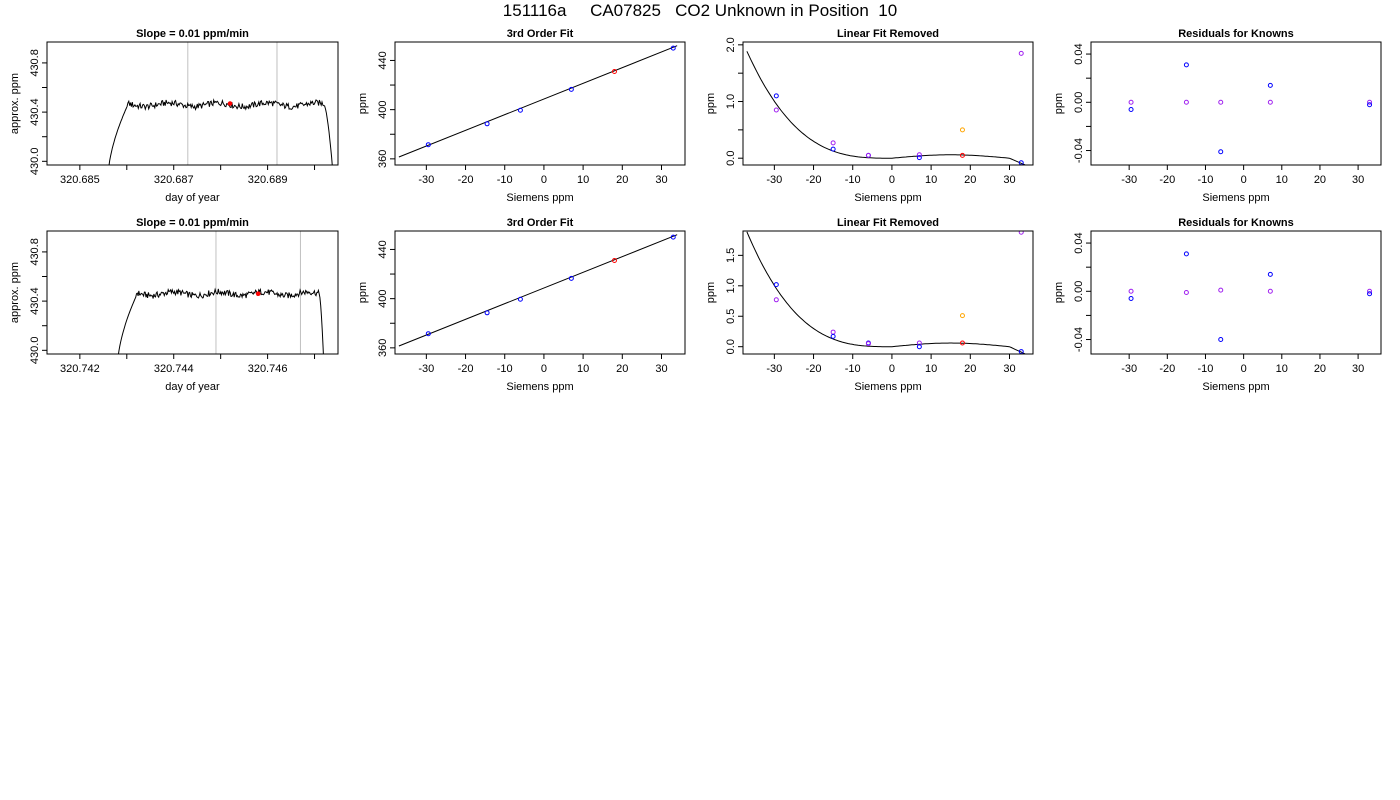  What do you see at coordinates (731, 158) in the screenshot?
I see `y-tick-label: 0.0` at bounding box center [731, 158].